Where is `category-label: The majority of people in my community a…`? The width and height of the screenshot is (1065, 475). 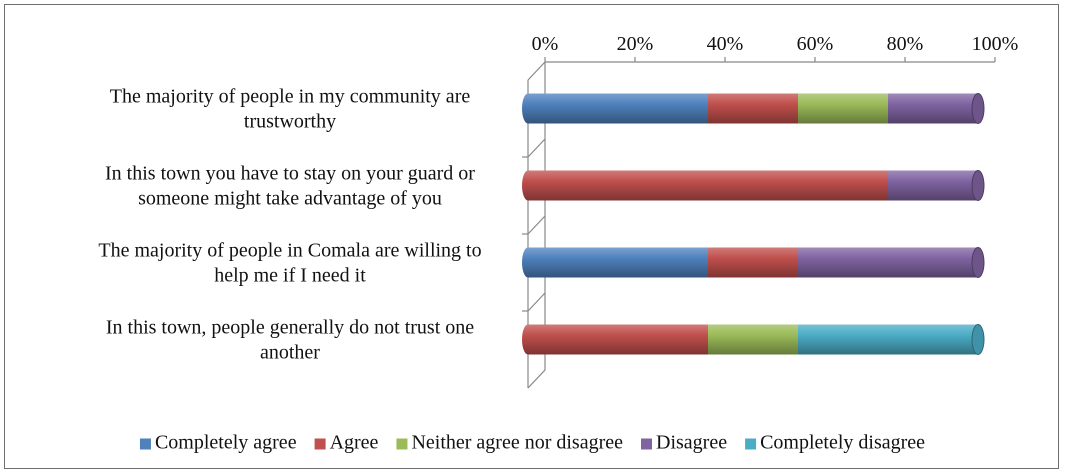
category-label: The majority of people in my community a… is located at coordinates (290, 97).